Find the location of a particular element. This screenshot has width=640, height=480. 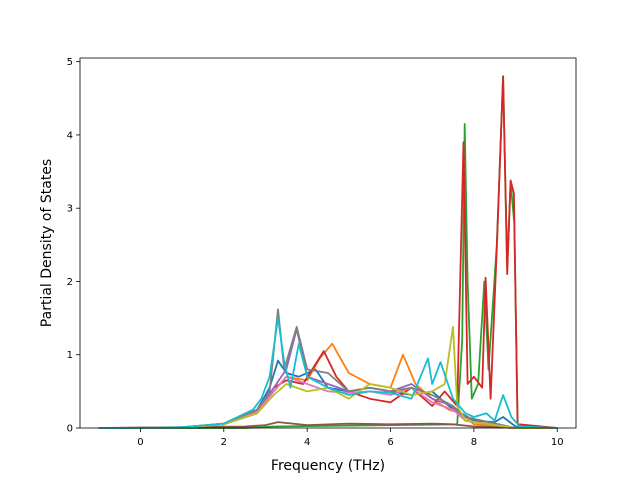

y-tick-label: 3 is located at coordinates (70, 209).